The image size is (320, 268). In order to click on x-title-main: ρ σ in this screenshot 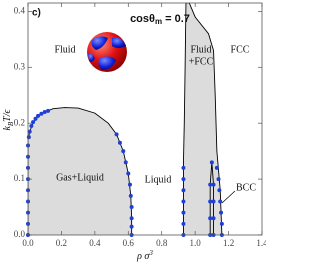, I will do `click(143, 256)`.